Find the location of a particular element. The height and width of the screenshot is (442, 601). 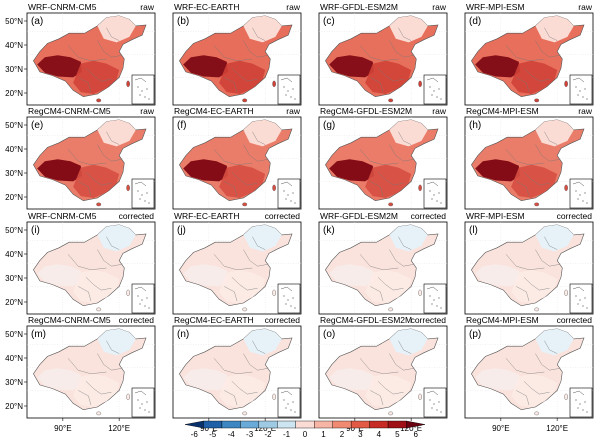

colorbar-tick-label: 3 is located at coordinates (360, 433).